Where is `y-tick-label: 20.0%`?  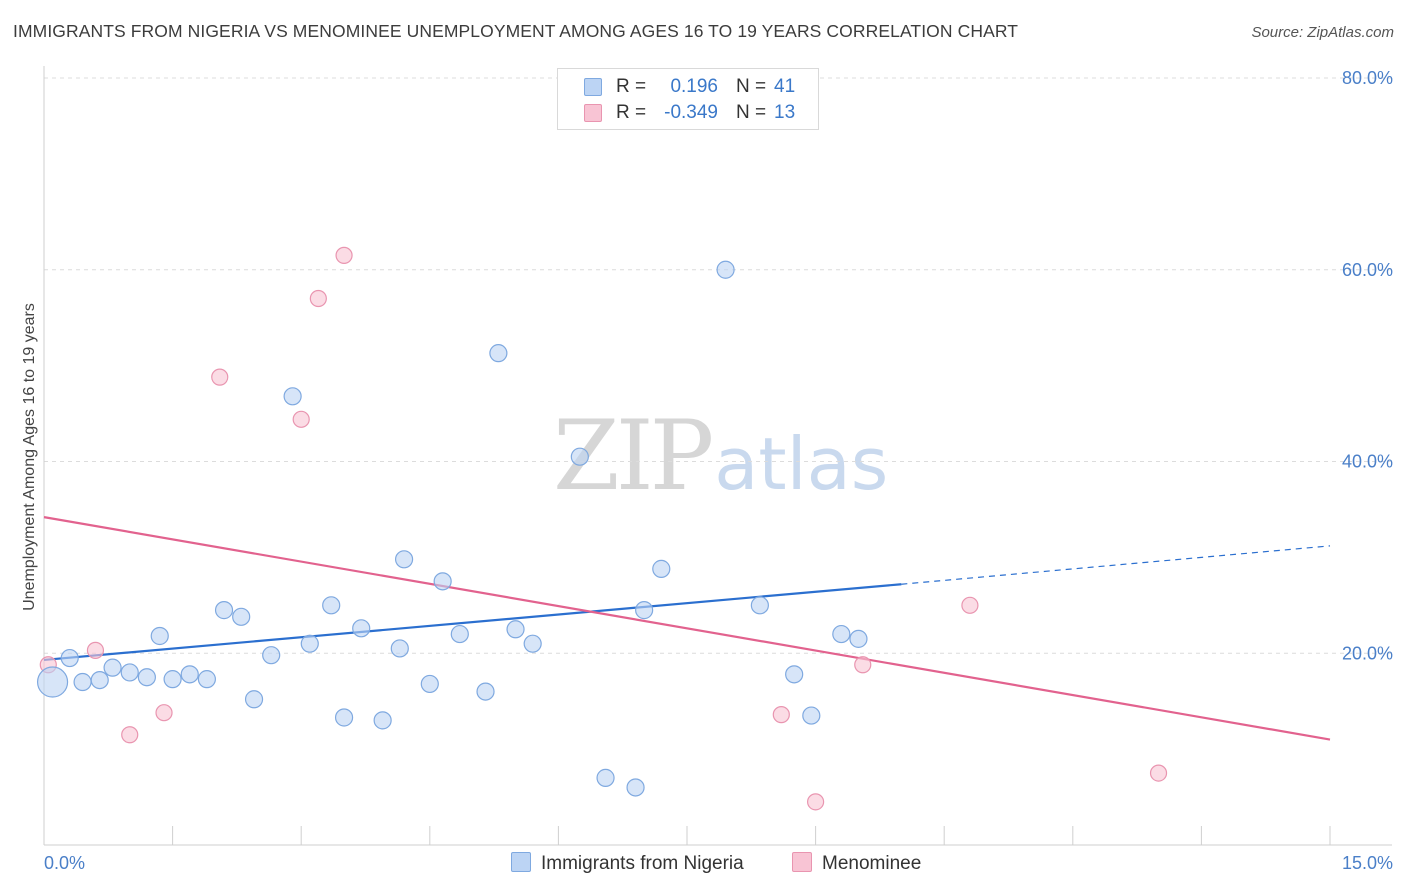 y-tick-label: 20.0% is located at coordinates (1367, 653).